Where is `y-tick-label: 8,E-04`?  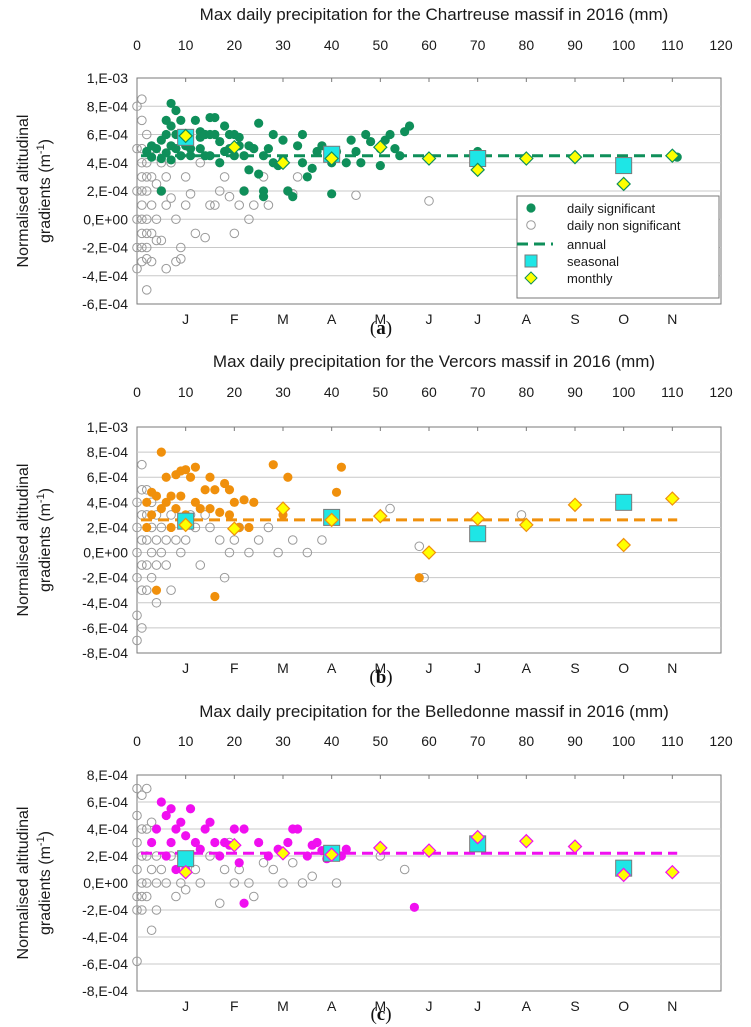 y-tick-label: 8,E-04 is located at coordinates (107, 452).